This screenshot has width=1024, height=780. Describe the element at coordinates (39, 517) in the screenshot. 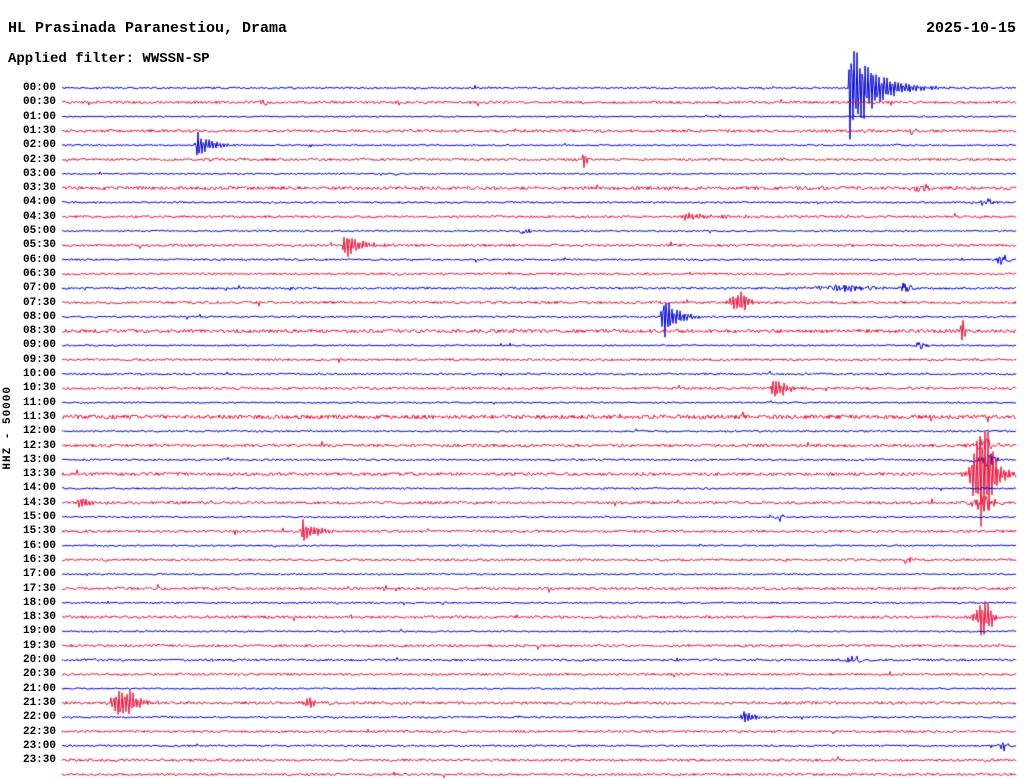

I see `time-label-1500: 15:00` at that location.